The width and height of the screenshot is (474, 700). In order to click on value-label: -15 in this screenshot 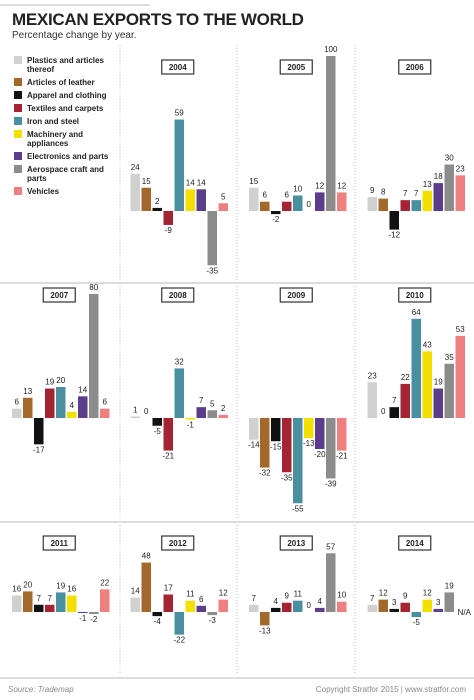, I will do `click(276, 446)`.